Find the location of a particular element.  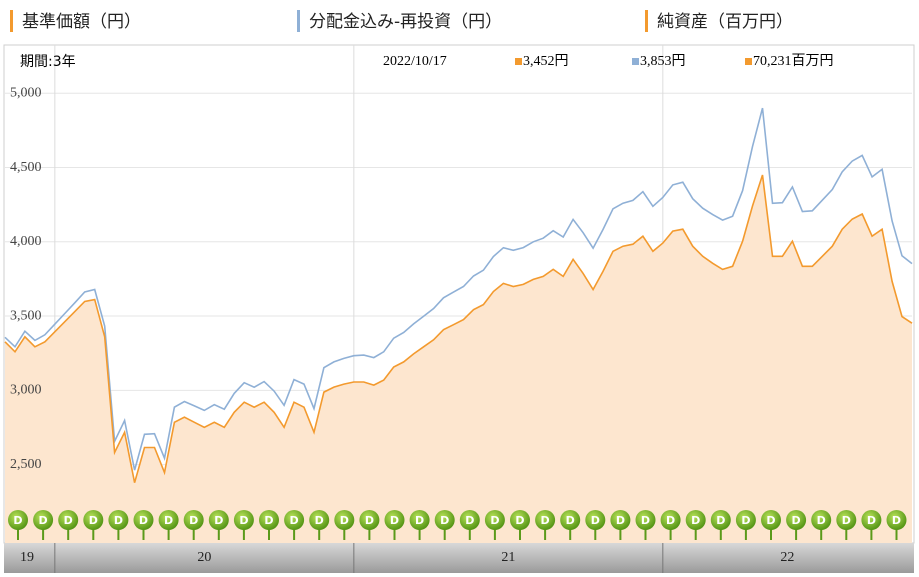

readout-value: 3,853円 is located at coordinates (663, 61).